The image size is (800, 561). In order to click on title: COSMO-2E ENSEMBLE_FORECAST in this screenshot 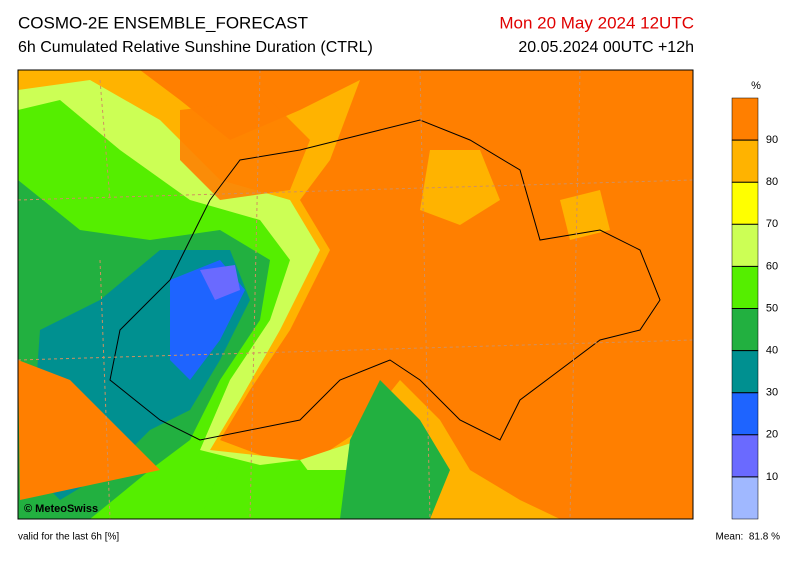, I will do `click(163, 22)`.